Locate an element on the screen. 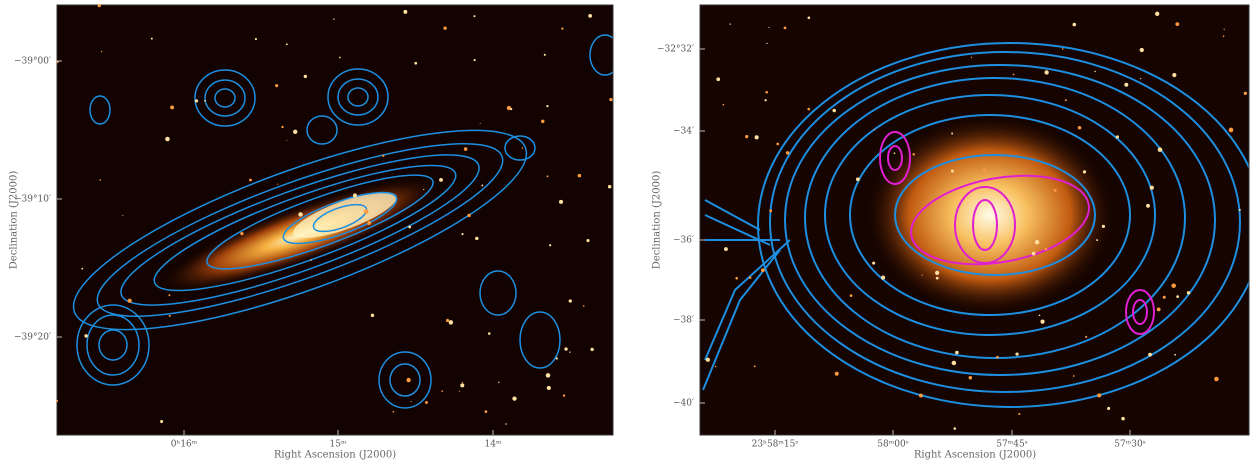 The height and width of the screenshot is (467, 1251). y-tick-label: −39°20′ is located at coordinates (32, 338).